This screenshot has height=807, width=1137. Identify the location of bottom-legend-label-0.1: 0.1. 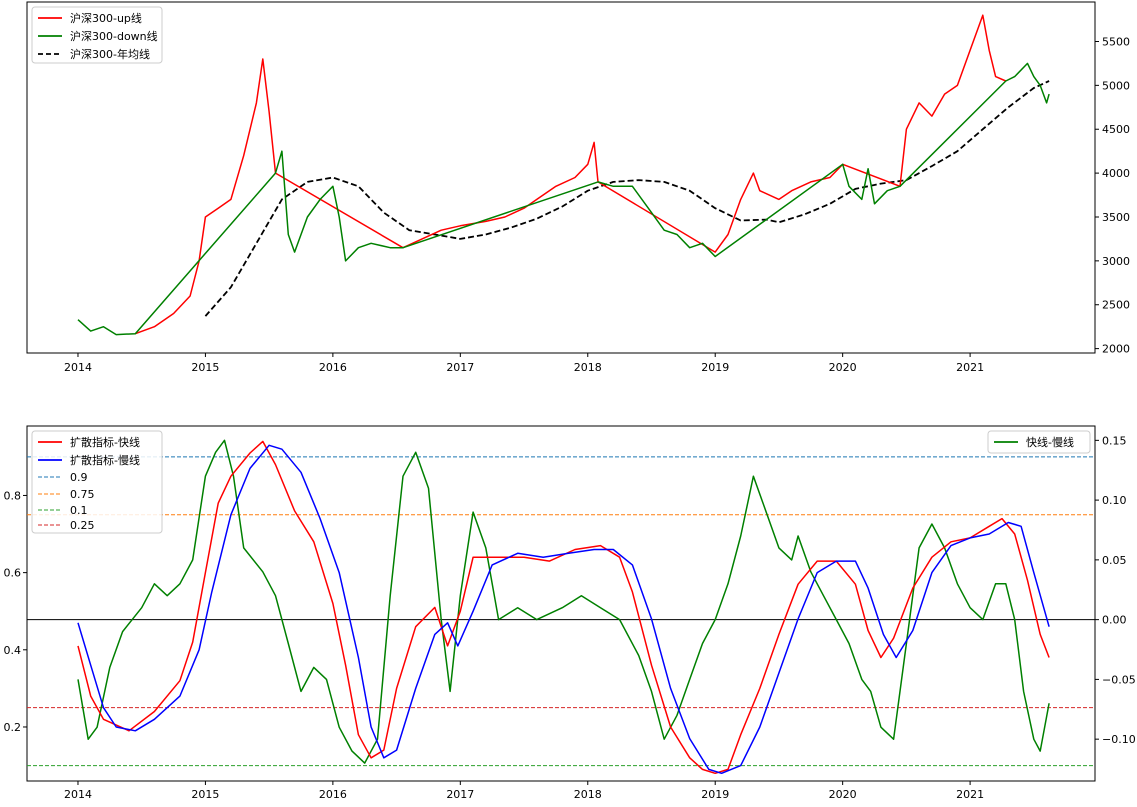
(79, 510).